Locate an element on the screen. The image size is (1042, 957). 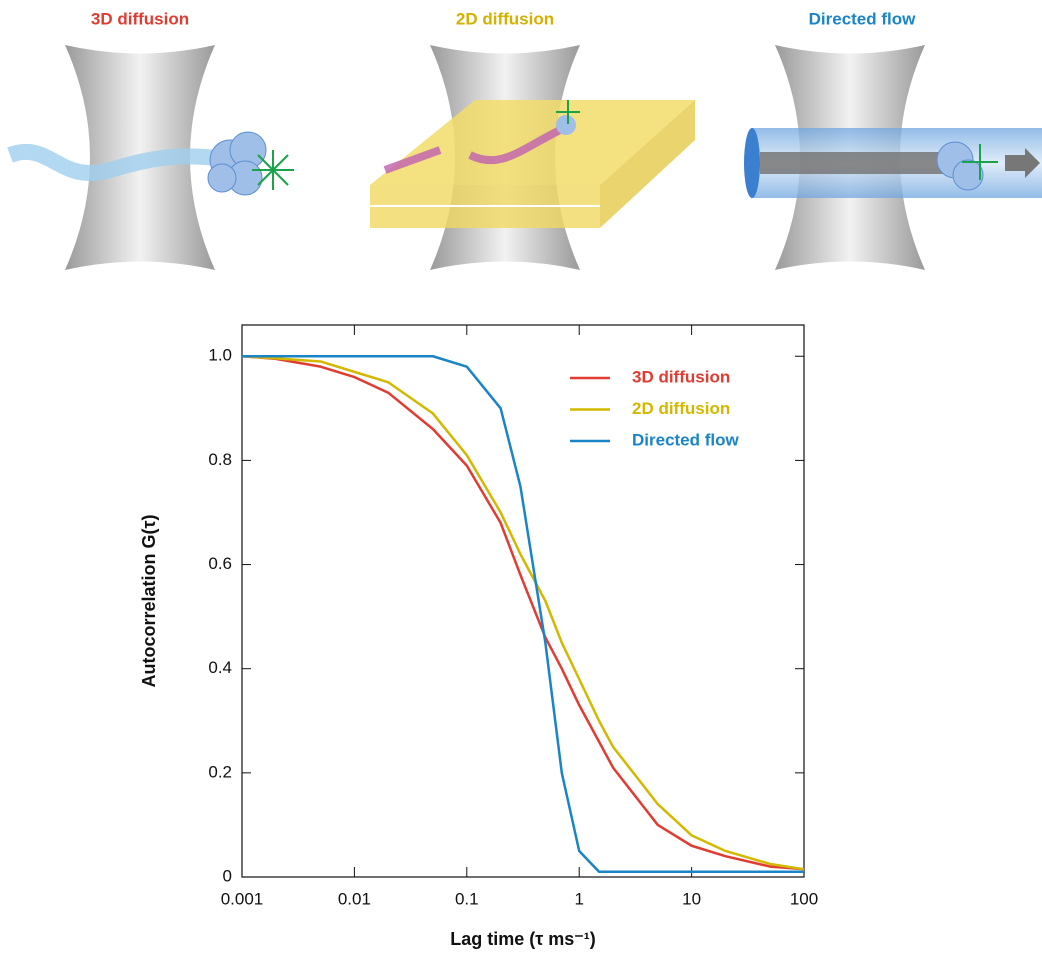
y-tick-label: 0.2 is located at coordinates (220, 771).